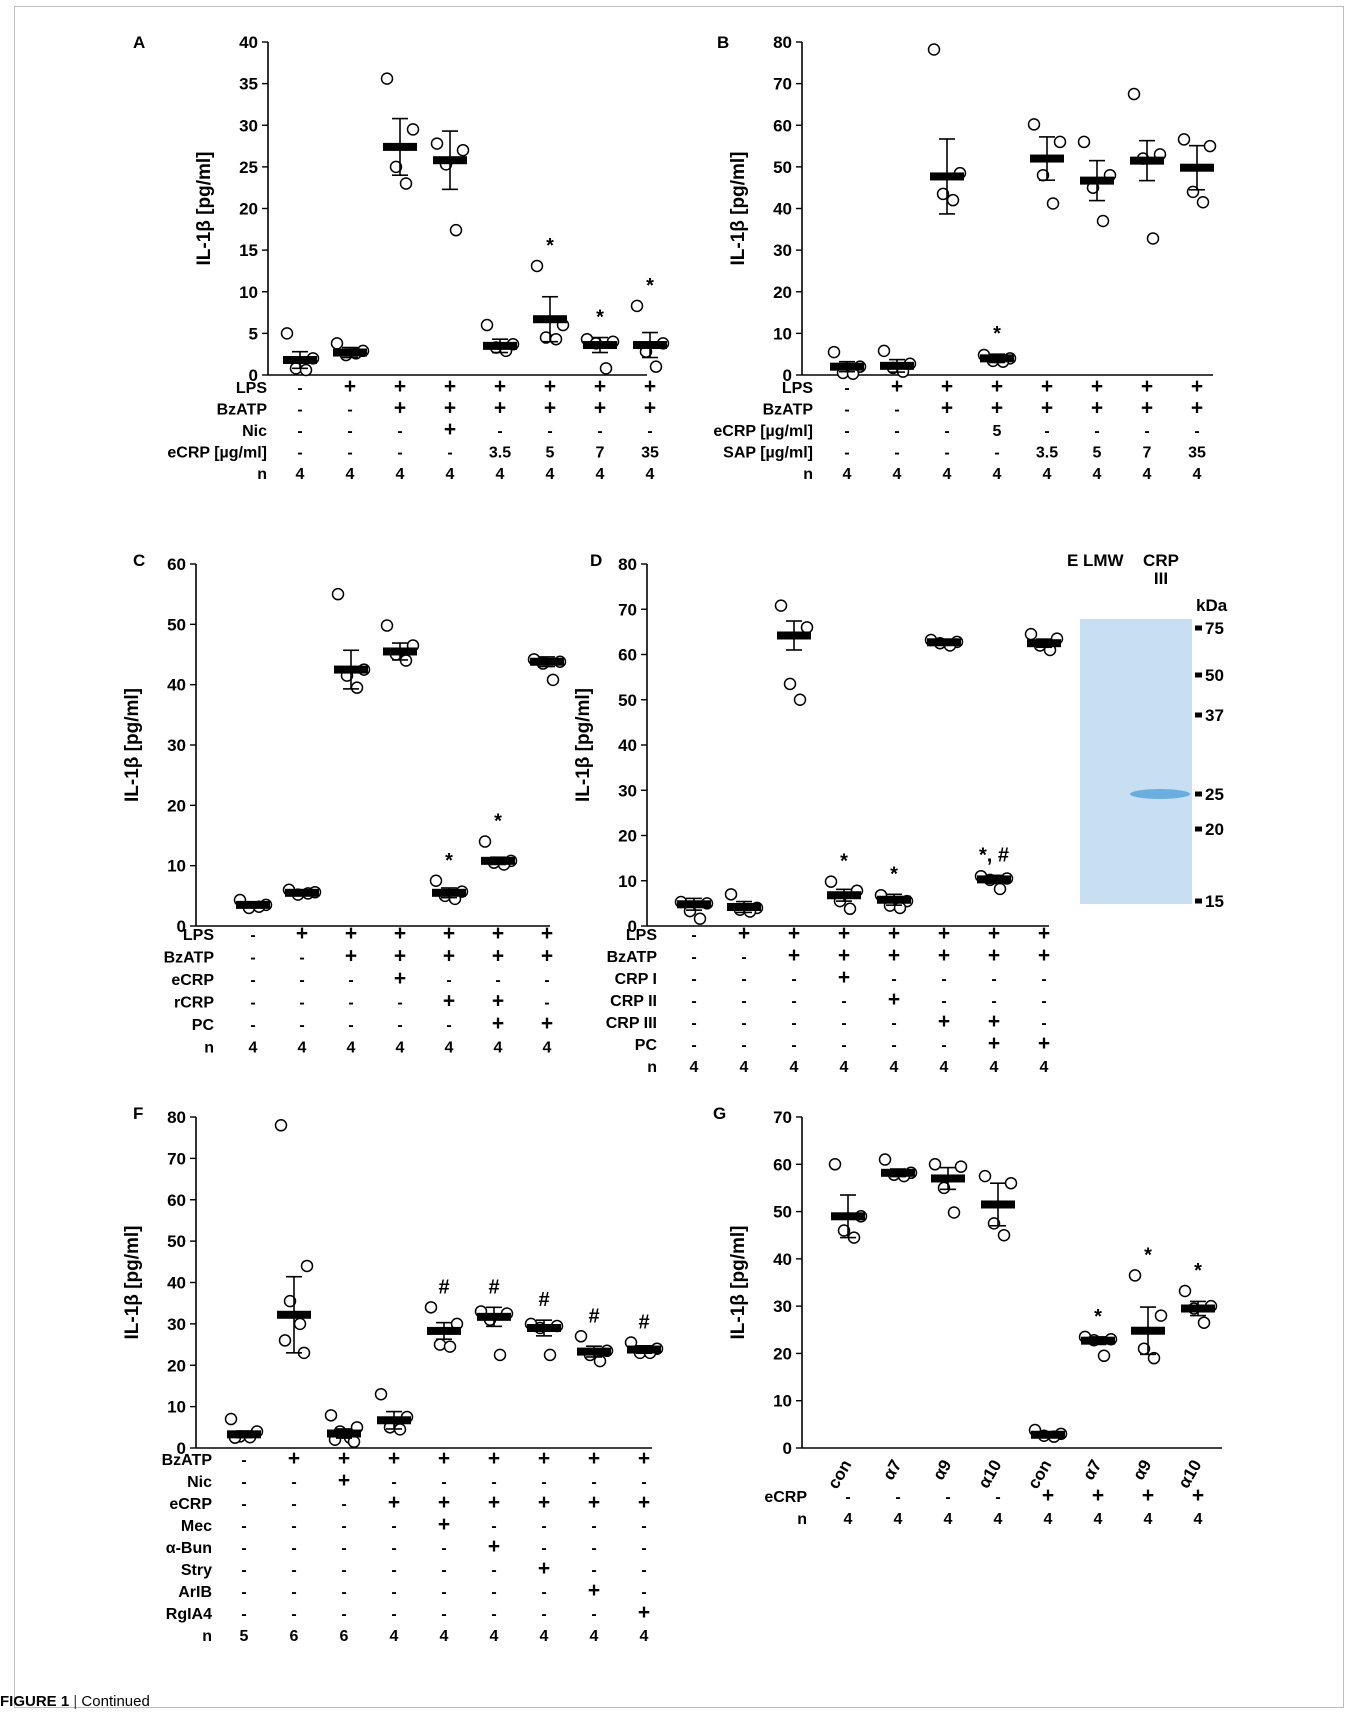 This screenshot has height=1723, width=1359. I want to click on panel-letter: B, so click(723, 42).